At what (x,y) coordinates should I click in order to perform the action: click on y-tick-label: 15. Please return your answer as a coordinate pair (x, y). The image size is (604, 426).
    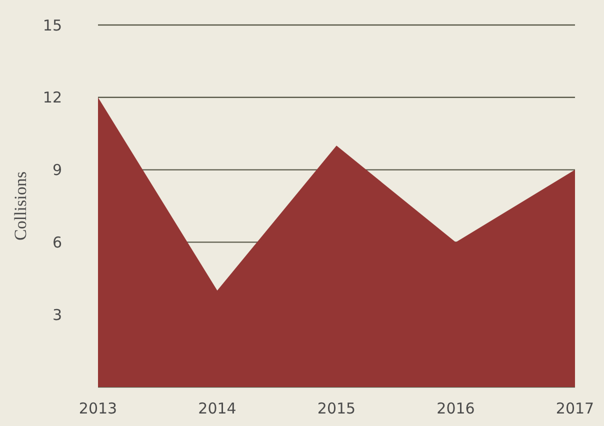
    Looking at the image, I should click on (52, 25).